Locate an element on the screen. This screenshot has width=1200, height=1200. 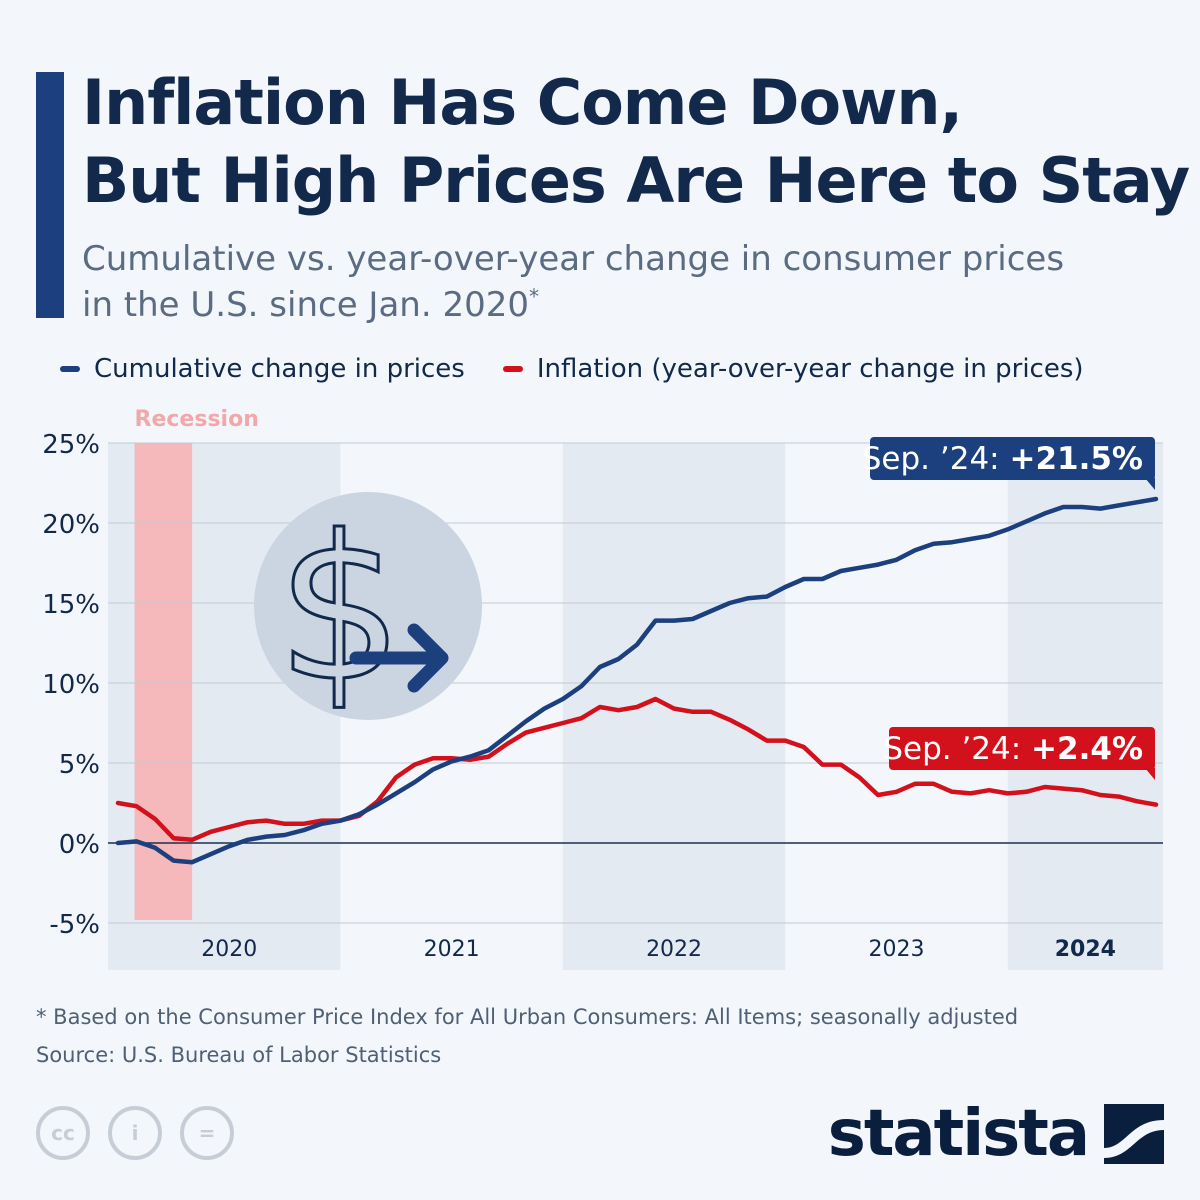
y-tick-label: 0% is located at coordinates (79, 845).